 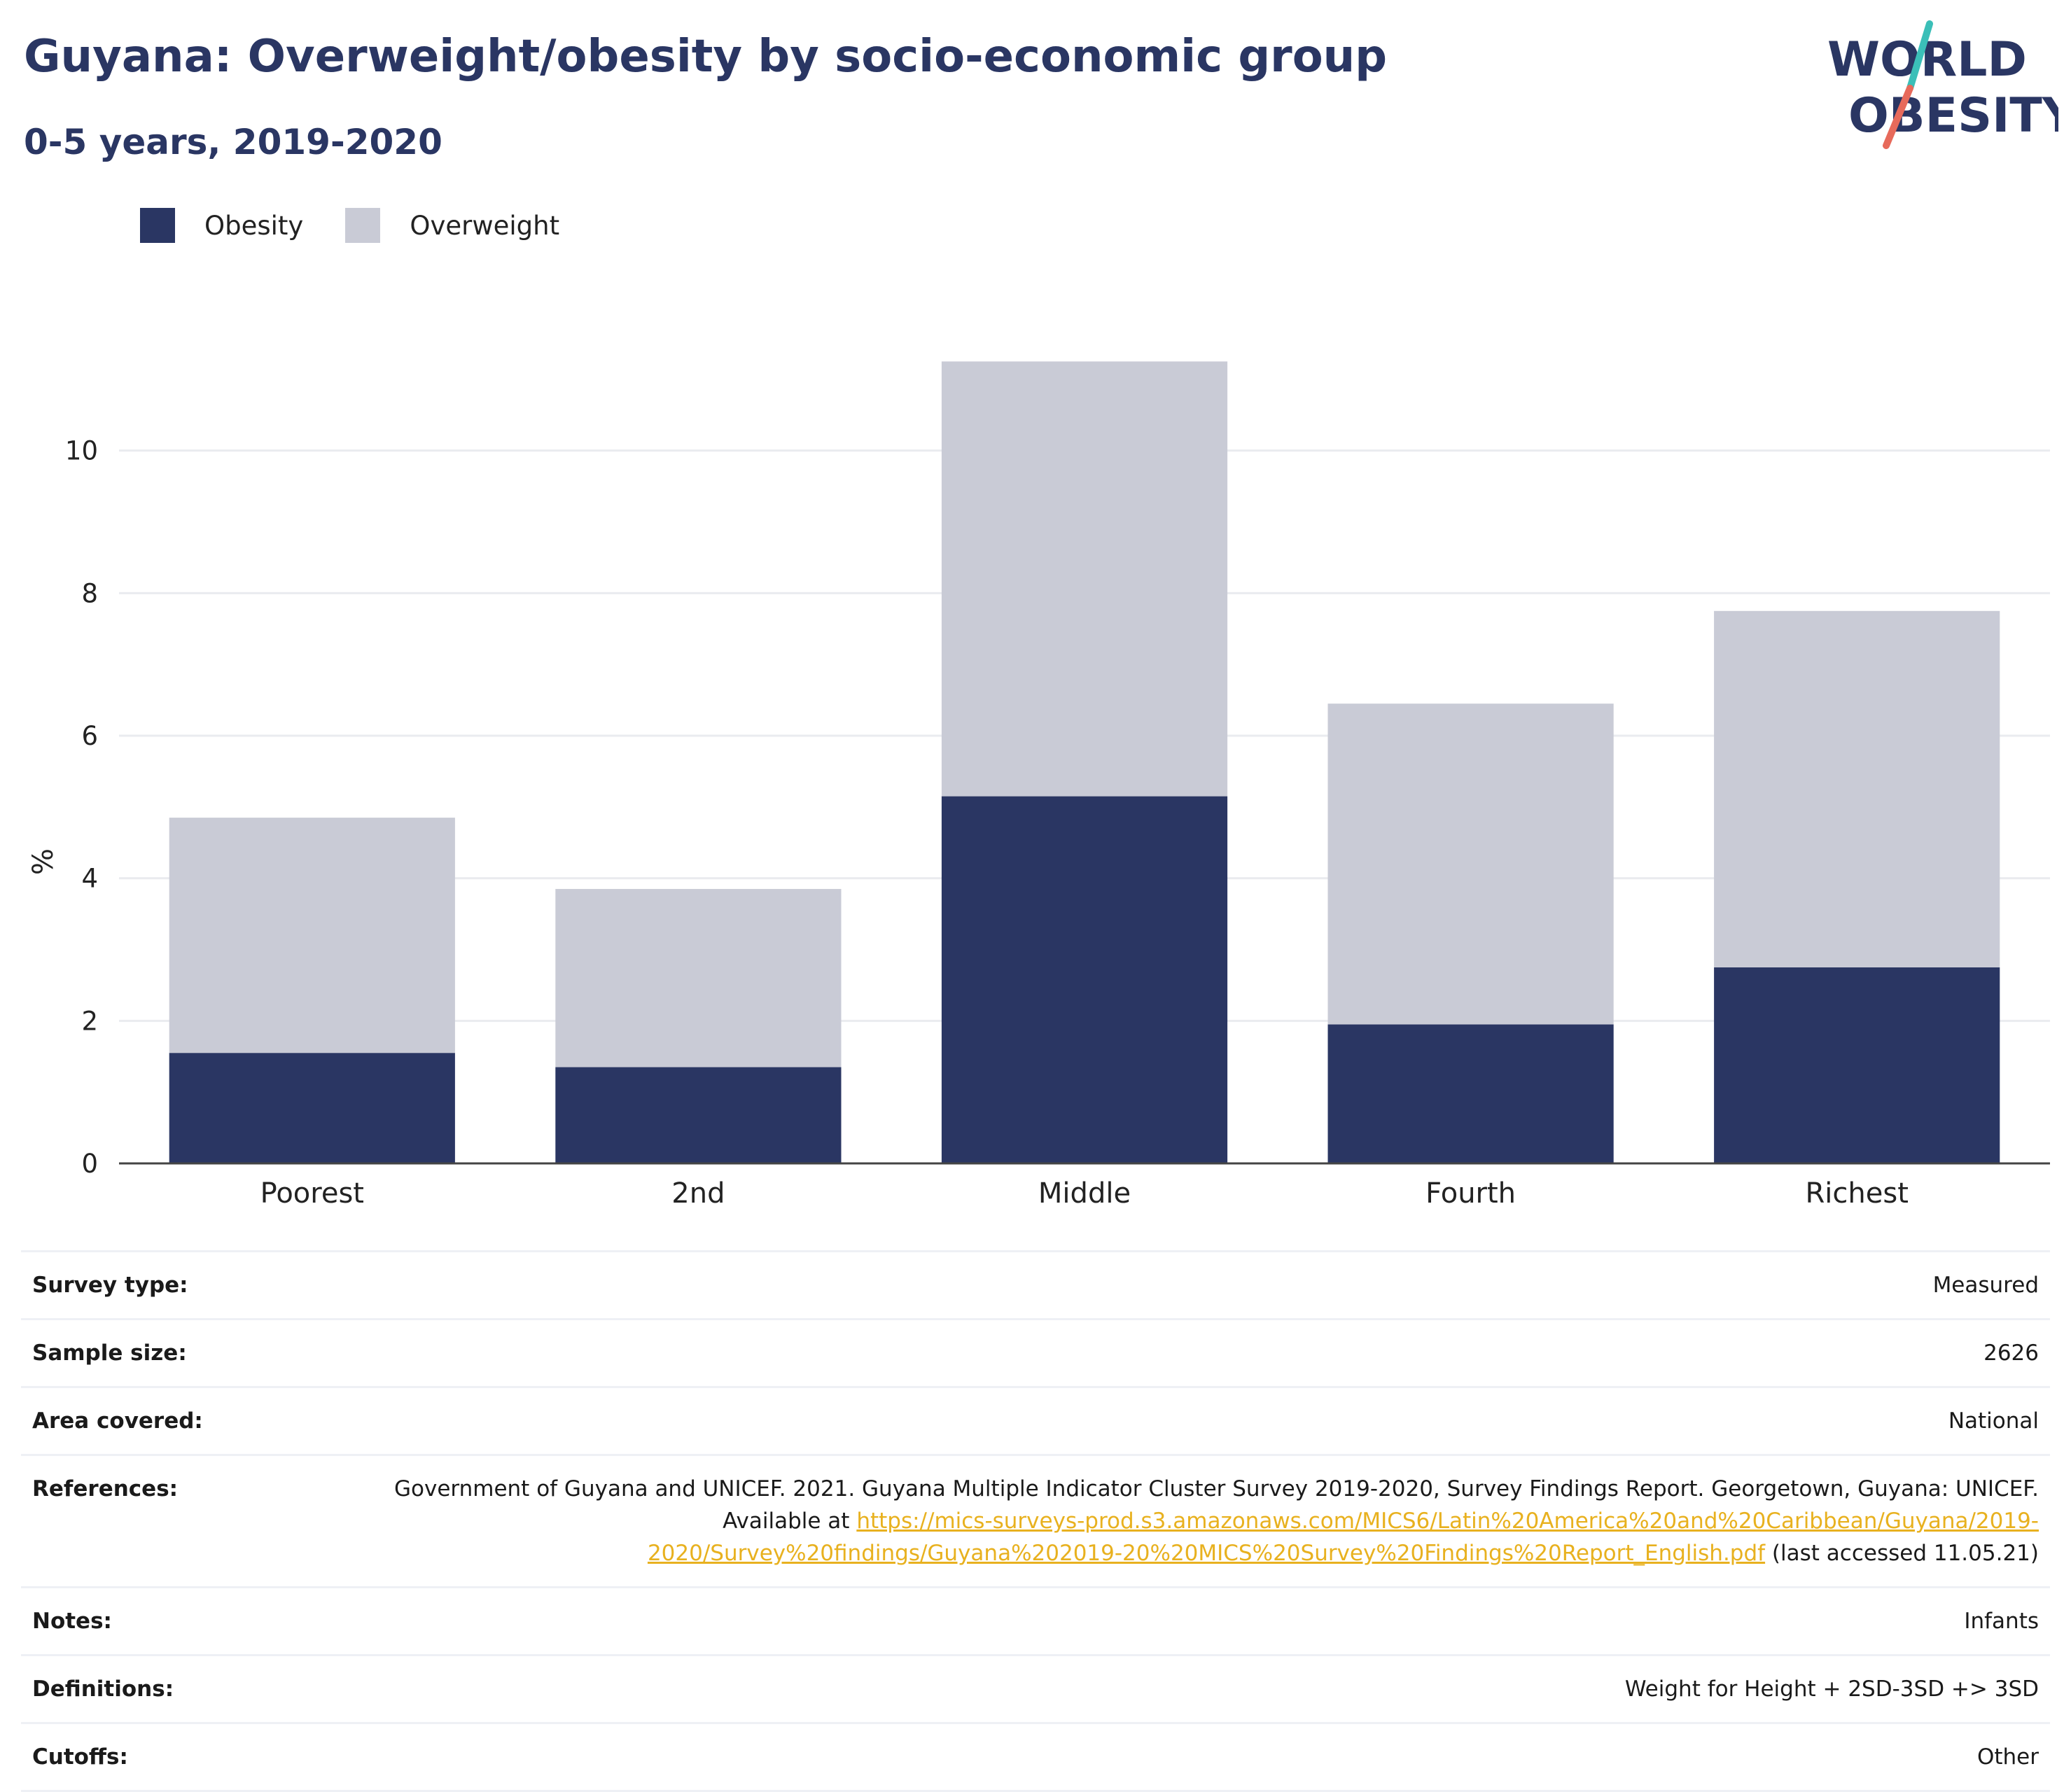 I want to click on info-row-cutoffs: Cutoffs: Other, so click(x=1035, y=1757).